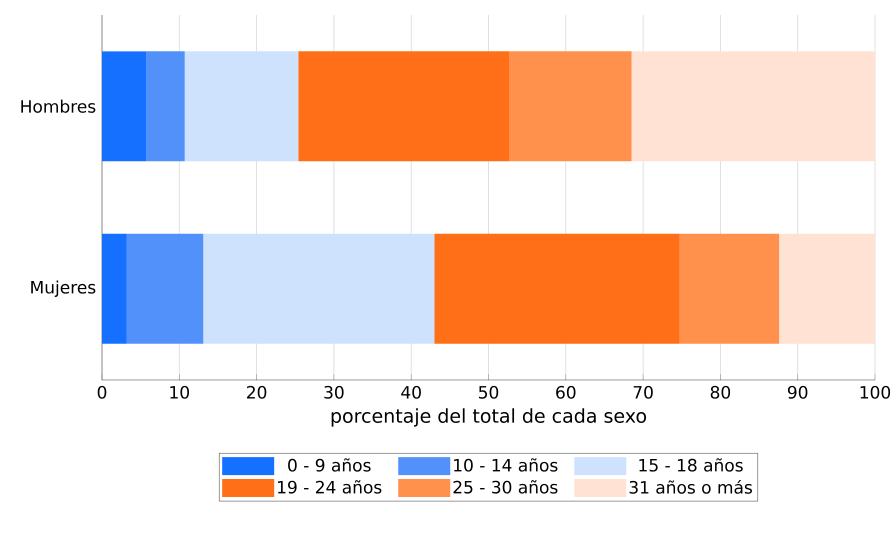  I want to click on x-tick-label: 40, so click(411, 392).